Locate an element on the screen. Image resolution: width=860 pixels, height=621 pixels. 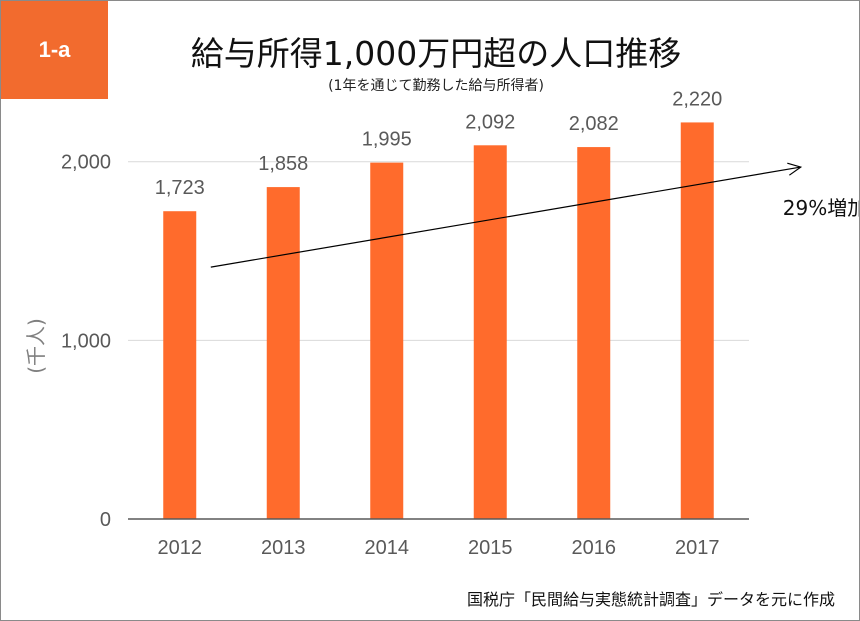
bar-2013 is located at coordinates (283, 353).